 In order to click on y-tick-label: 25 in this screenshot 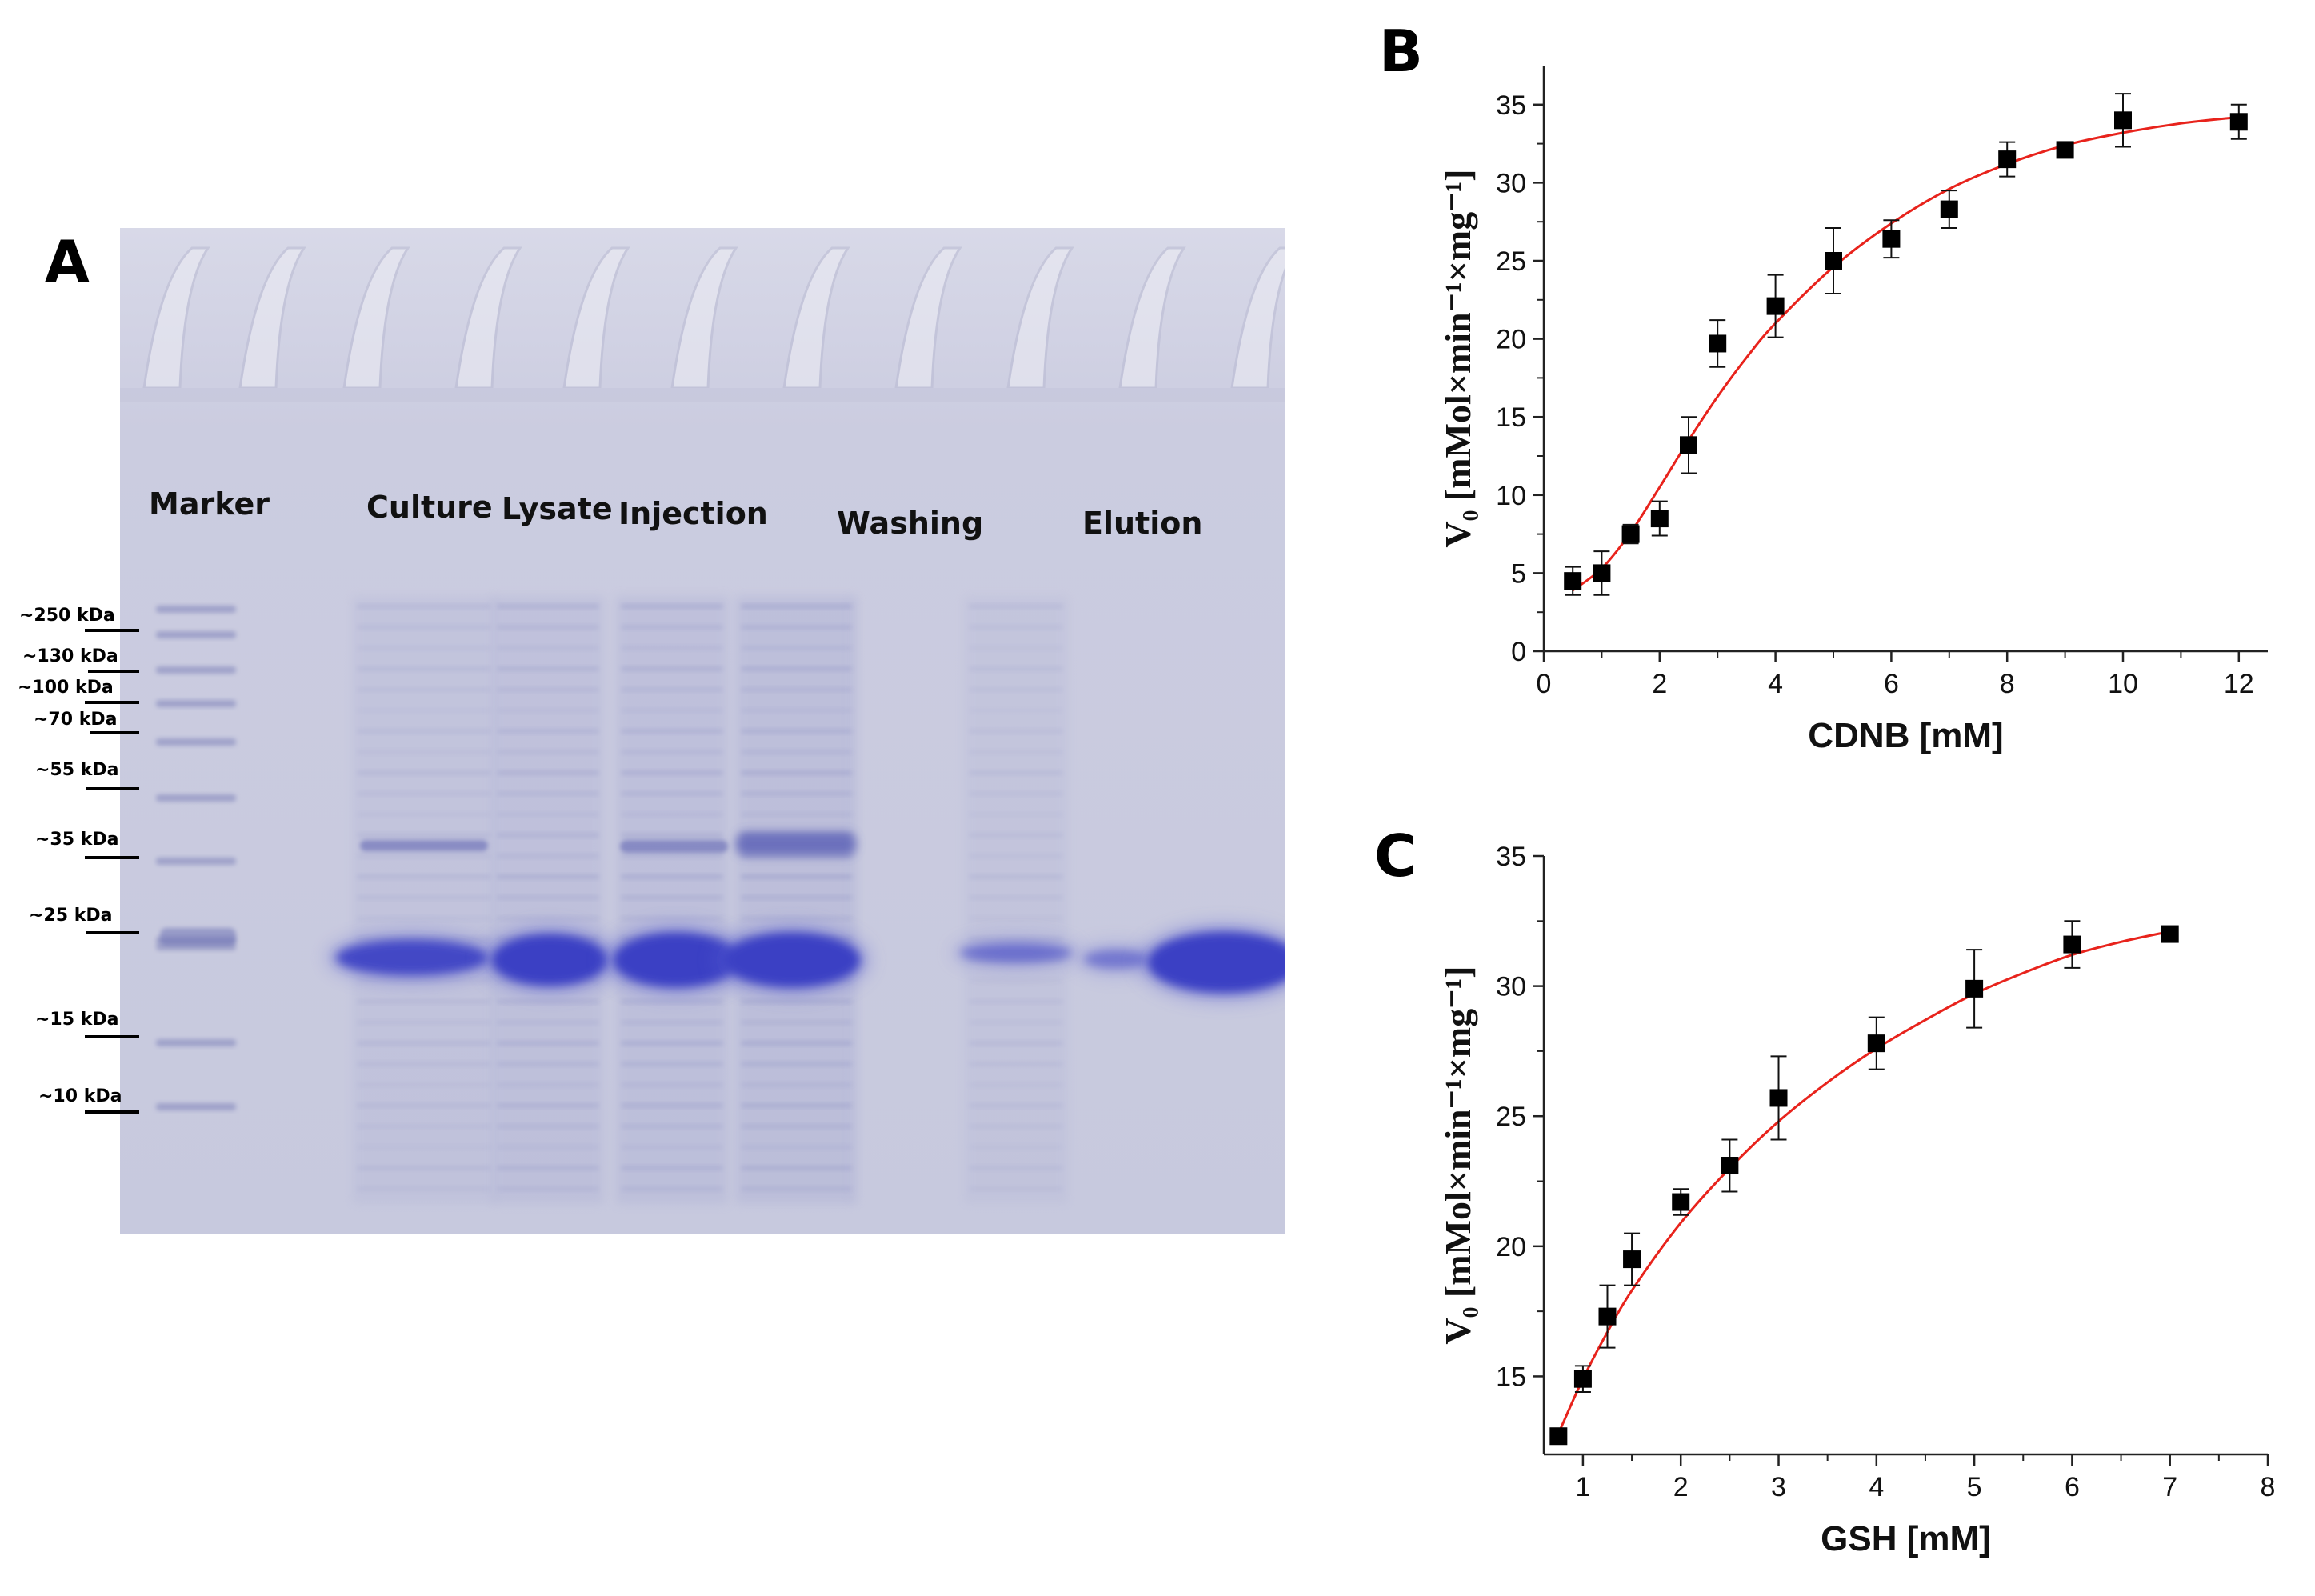, I will do `click(1511, 261)`.